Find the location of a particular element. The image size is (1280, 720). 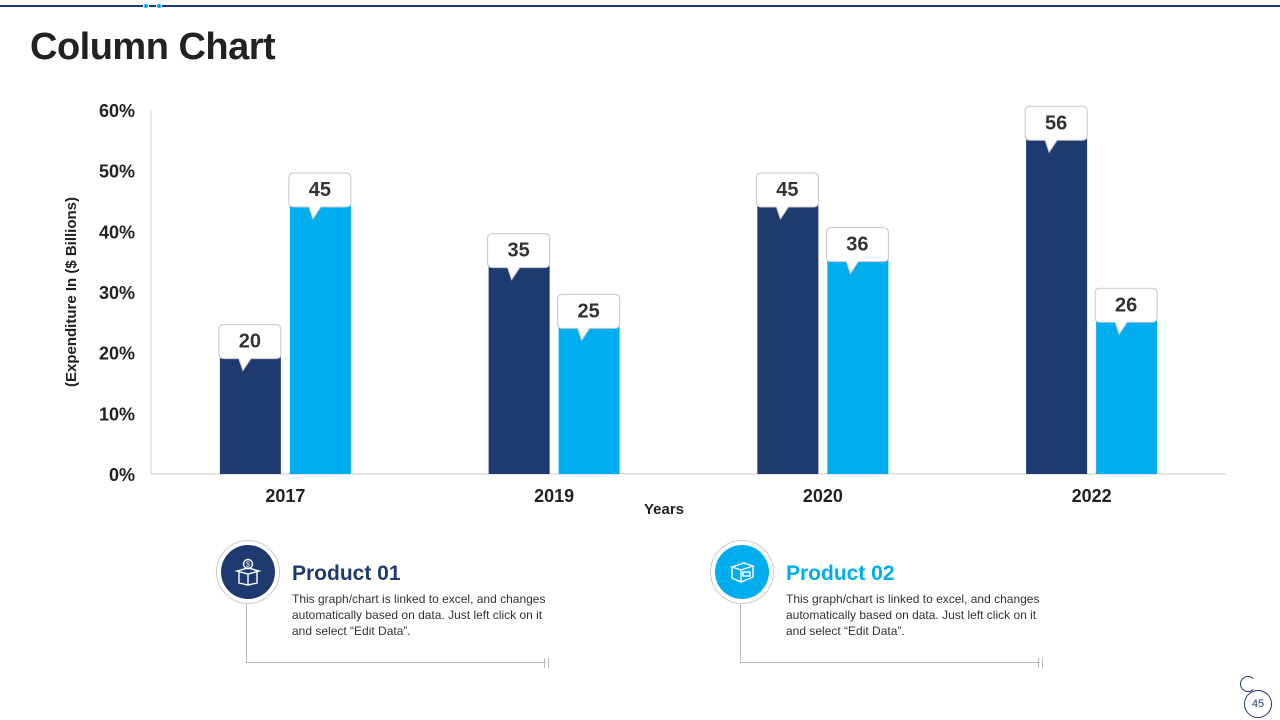

top-rule is located at coordinates (640, 6).